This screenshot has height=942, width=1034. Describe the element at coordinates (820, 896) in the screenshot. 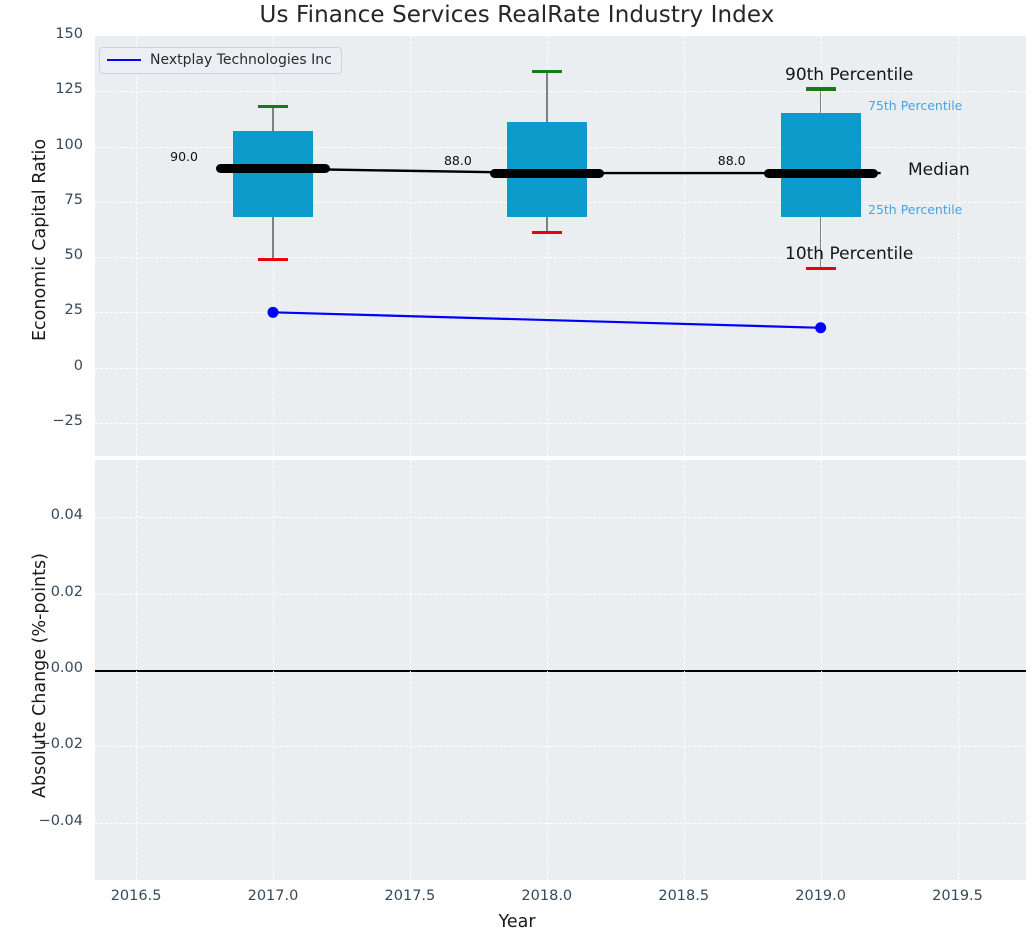

I see `x-tick-label: 2019.0` at that location.